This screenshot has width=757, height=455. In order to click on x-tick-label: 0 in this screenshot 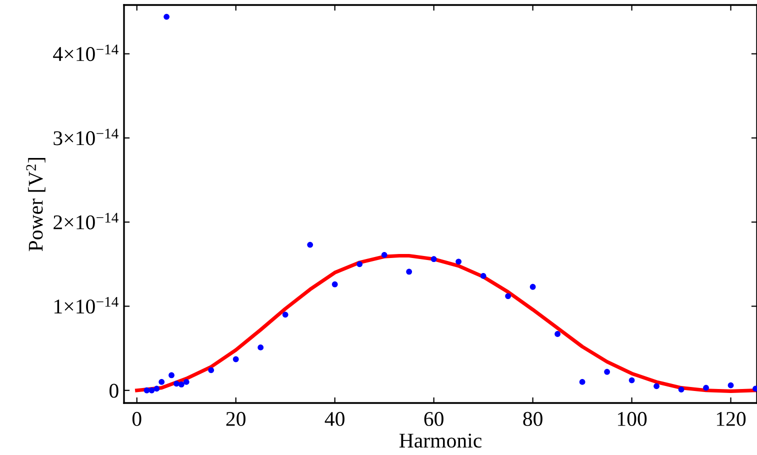, I will do `click(137, 419)`.